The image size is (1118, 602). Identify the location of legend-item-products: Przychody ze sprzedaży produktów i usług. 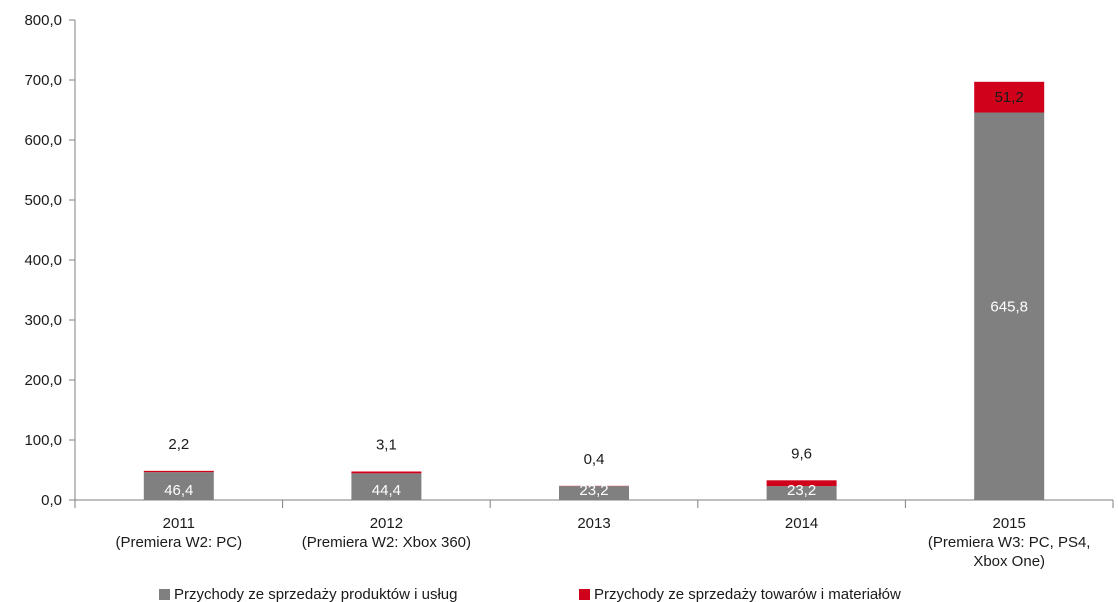
(315, 594).